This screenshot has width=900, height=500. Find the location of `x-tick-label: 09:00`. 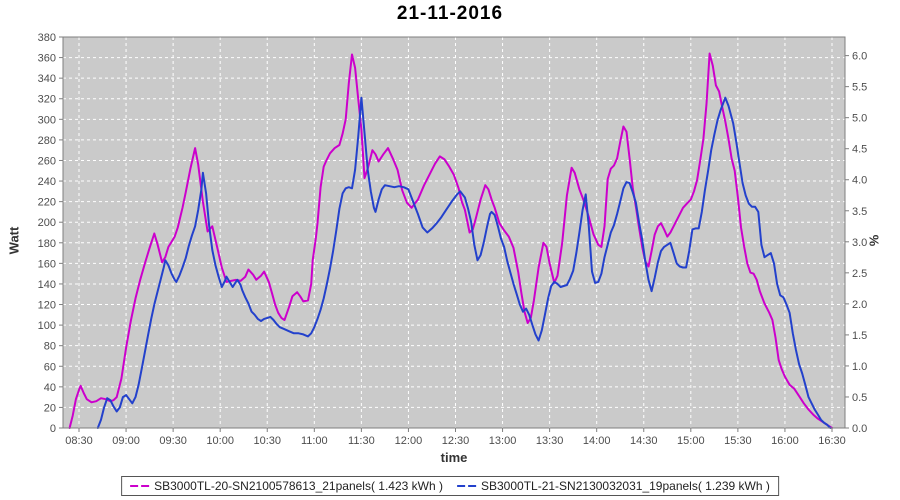

x-tick-label: 09:00 is located at coordinates (126, 441).